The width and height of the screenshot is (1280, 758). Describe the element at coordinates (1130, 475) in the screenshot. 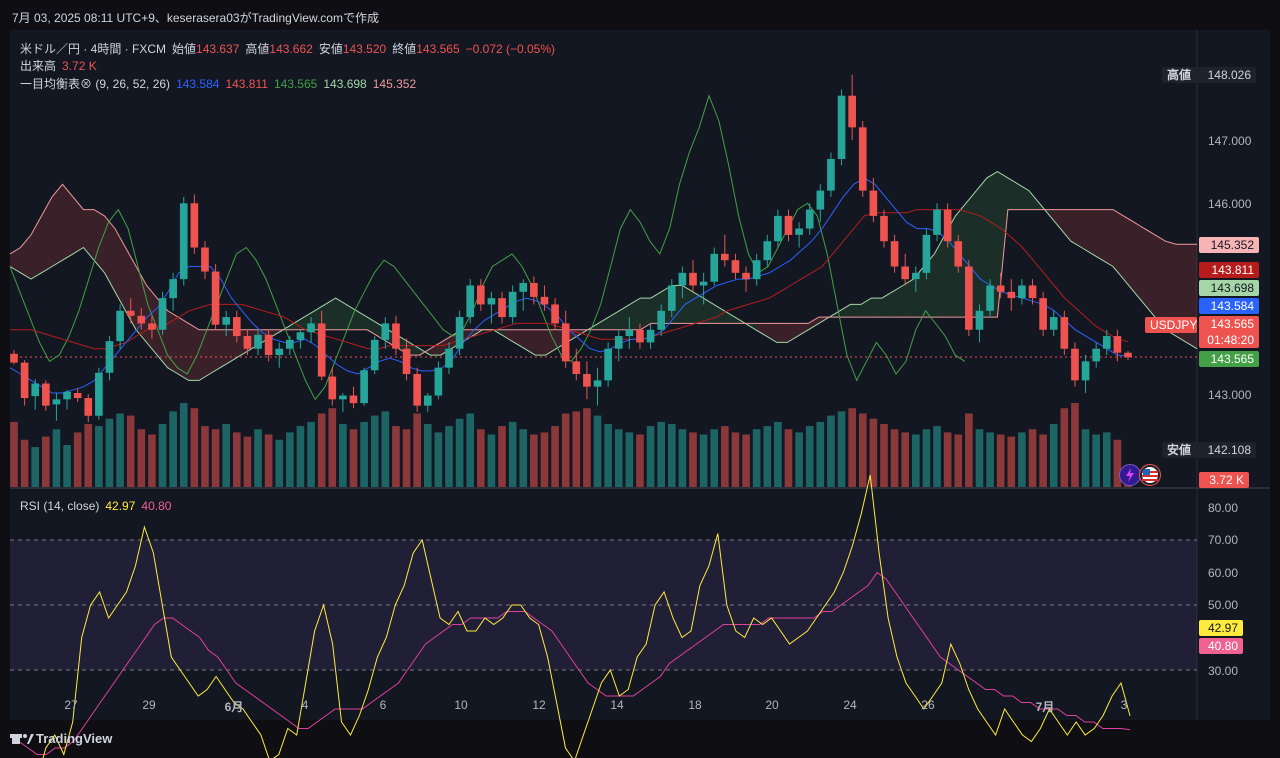

I see `lightning-icon` at that location.